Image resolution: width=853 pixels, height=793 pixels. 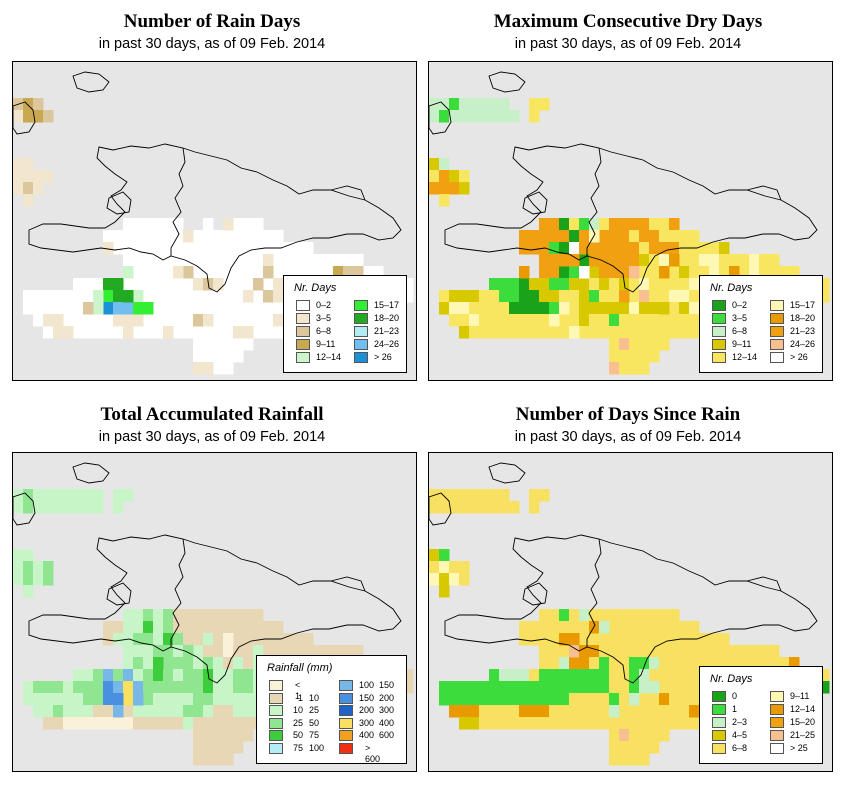 What do you see at coordinates (300, 697) in the screenshot?
I see `legend-label-low: 1` at bounding box center [300, 697].